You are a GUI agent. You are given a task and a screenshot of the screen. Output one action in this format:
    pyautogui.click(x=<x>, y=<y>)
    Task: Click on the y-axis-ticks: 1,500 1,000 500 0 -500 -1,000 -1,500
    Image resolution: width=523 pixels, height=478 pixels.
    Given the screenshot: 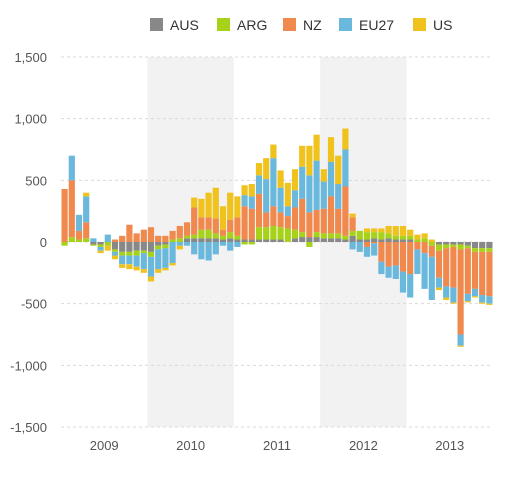 What is the action you would take?
    pyautogui.click(x=28, y=242)
    